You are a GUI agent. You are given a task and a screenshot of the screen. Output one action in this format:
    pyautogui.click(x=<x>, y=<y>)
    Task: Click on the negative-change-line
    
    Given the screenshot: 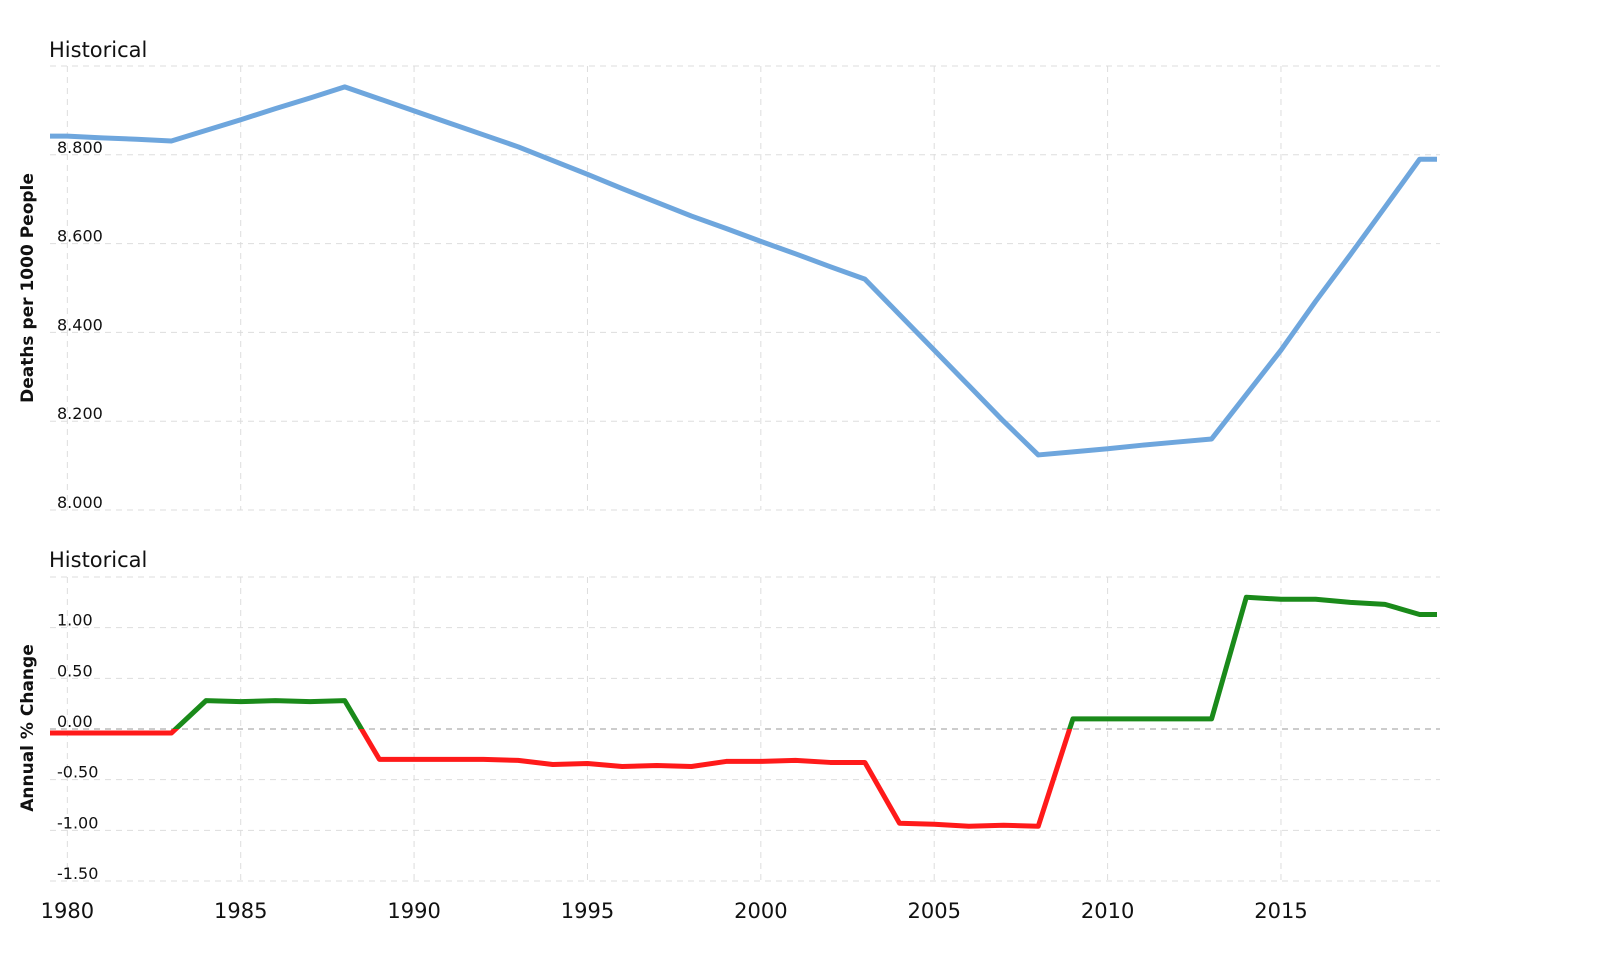 What is the action you would take?
    pyautogui.click(x=561, y=779)
    